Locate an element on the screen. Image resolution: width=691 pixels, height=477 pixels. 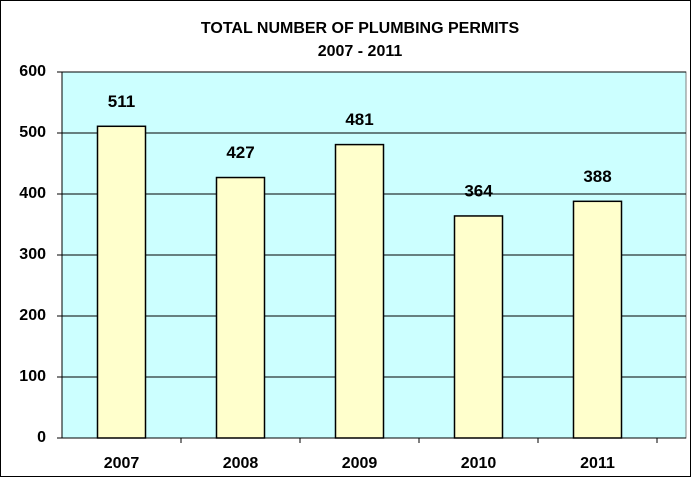
y-tick-label: 300 is located at coordinates (32, 254).